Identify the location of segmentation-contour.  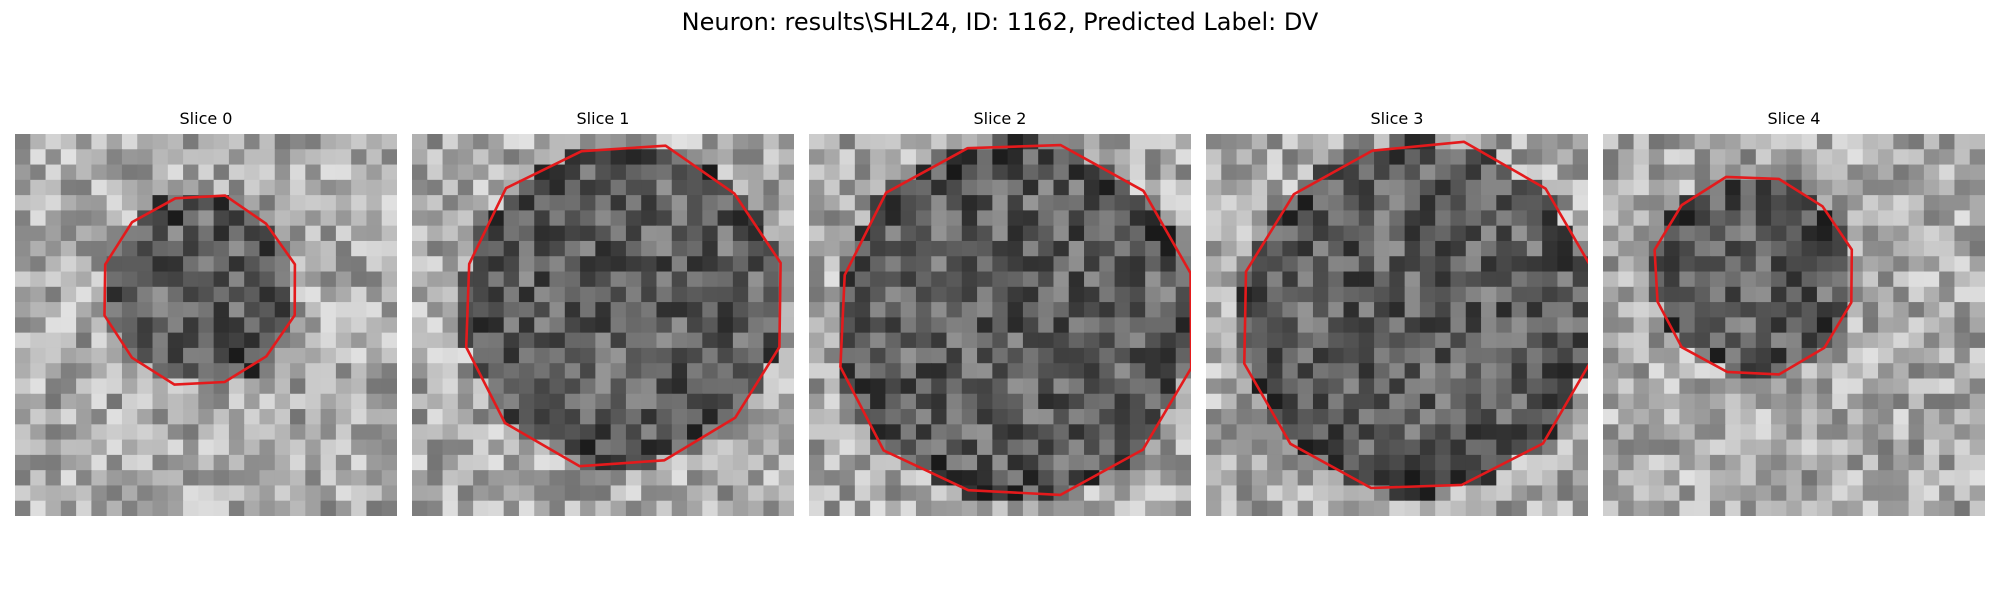
(623, 306).